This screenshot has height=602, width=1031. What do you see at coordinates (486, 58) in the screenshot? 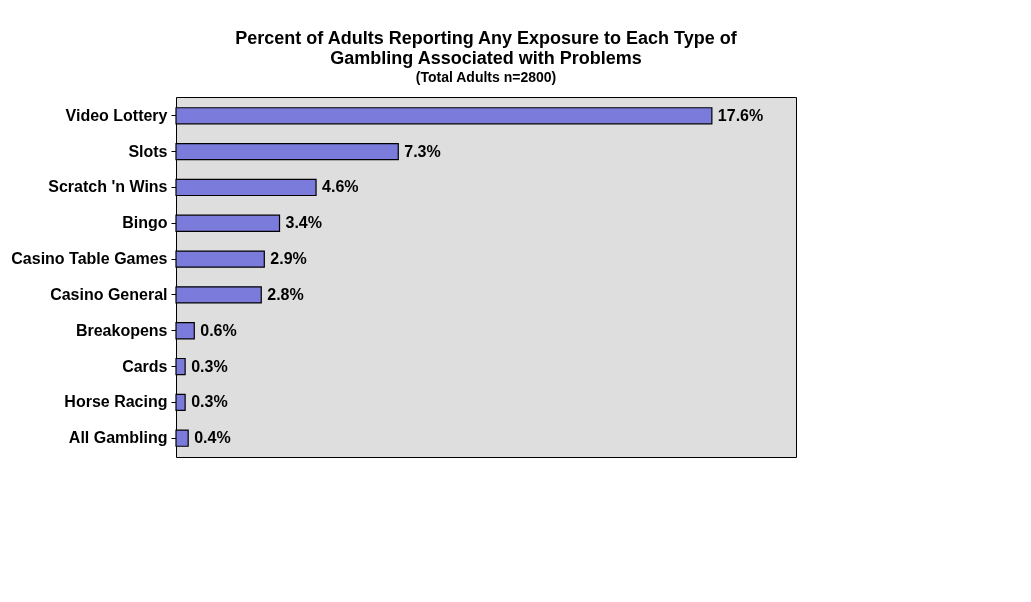
I see `text: Gambling Associated with Problems` at bounding box center [486, 58].